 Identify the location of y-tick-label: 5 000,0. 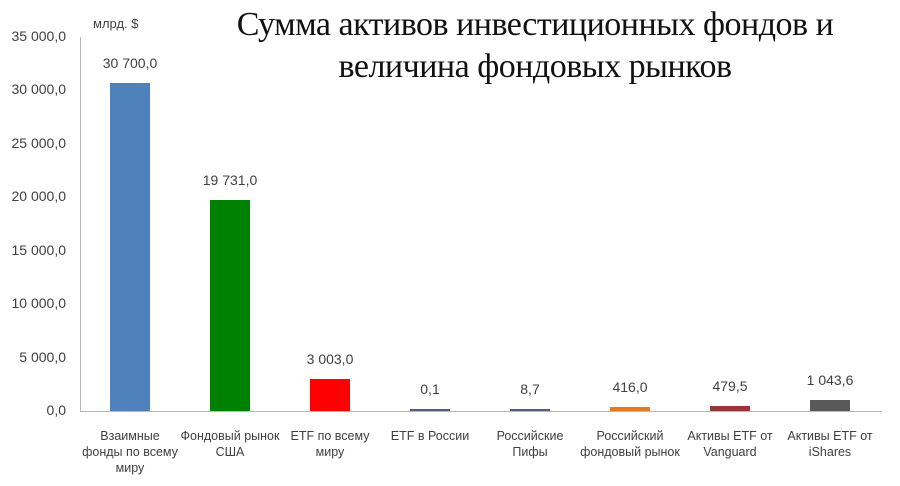
(42, 356).